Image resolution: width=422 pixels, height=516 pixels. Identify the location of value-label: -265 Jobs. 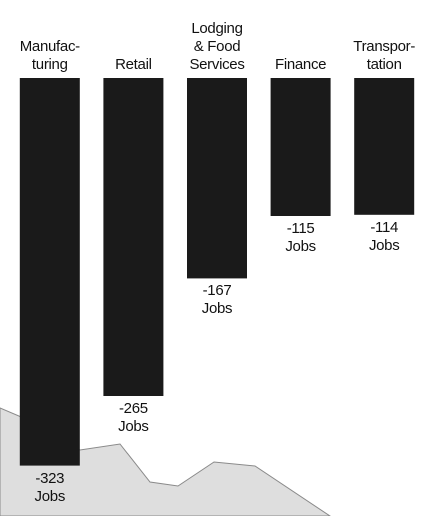
(133, 417).